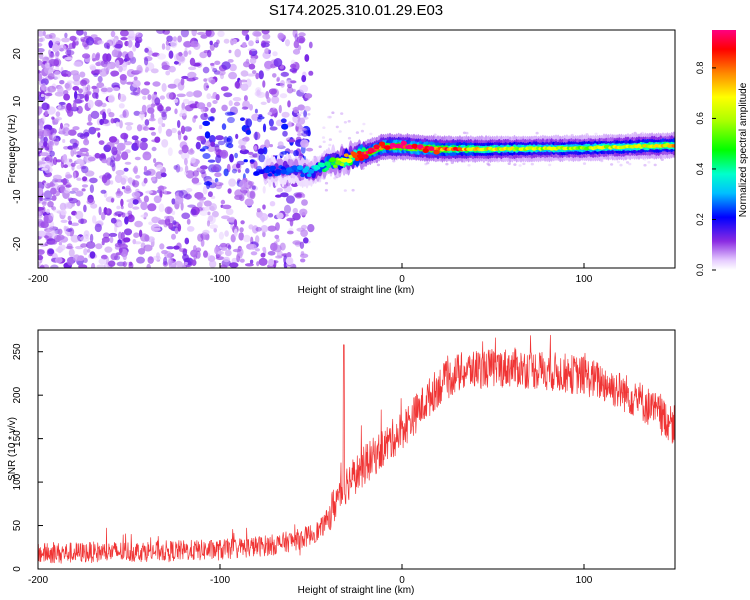 The width and height of the screenshot is (750, 600). I want to click on spectrogram-ylabel: Frequency (Hz), so click(12, 149).